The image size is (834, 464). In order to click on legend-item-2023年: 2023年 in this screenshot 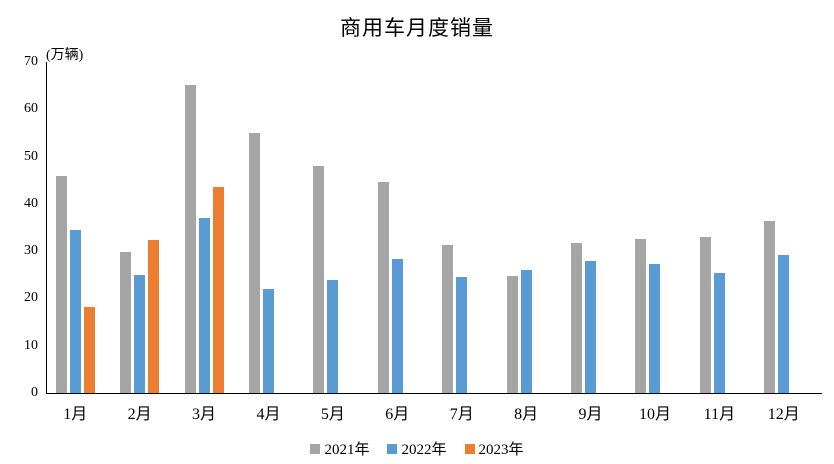, I will do `click(494, 448)`.